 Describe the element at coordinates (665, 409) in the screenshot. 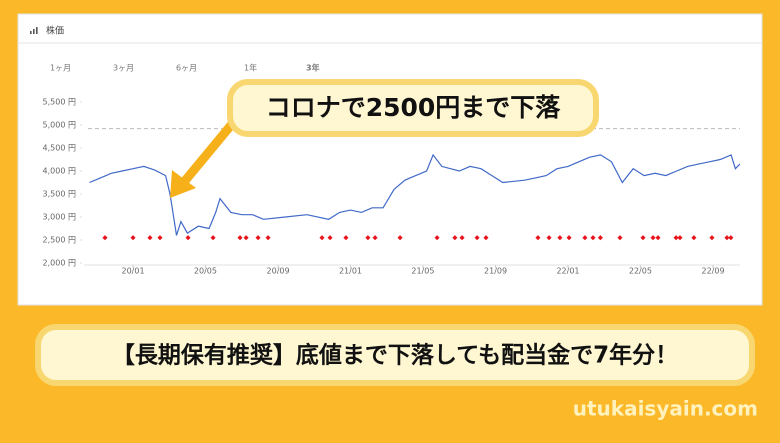

I see `watermark: utukaisyain.com` at that location.